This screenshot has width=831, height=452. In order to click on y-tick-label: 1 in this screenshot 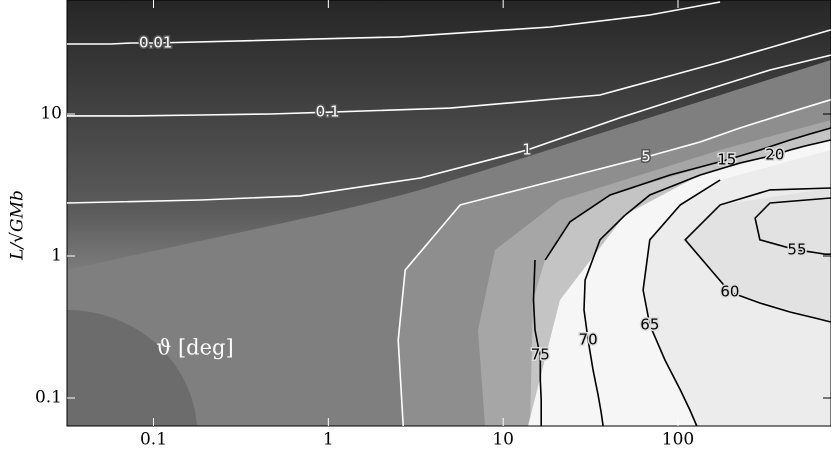, I will do `click(56, 255)`.